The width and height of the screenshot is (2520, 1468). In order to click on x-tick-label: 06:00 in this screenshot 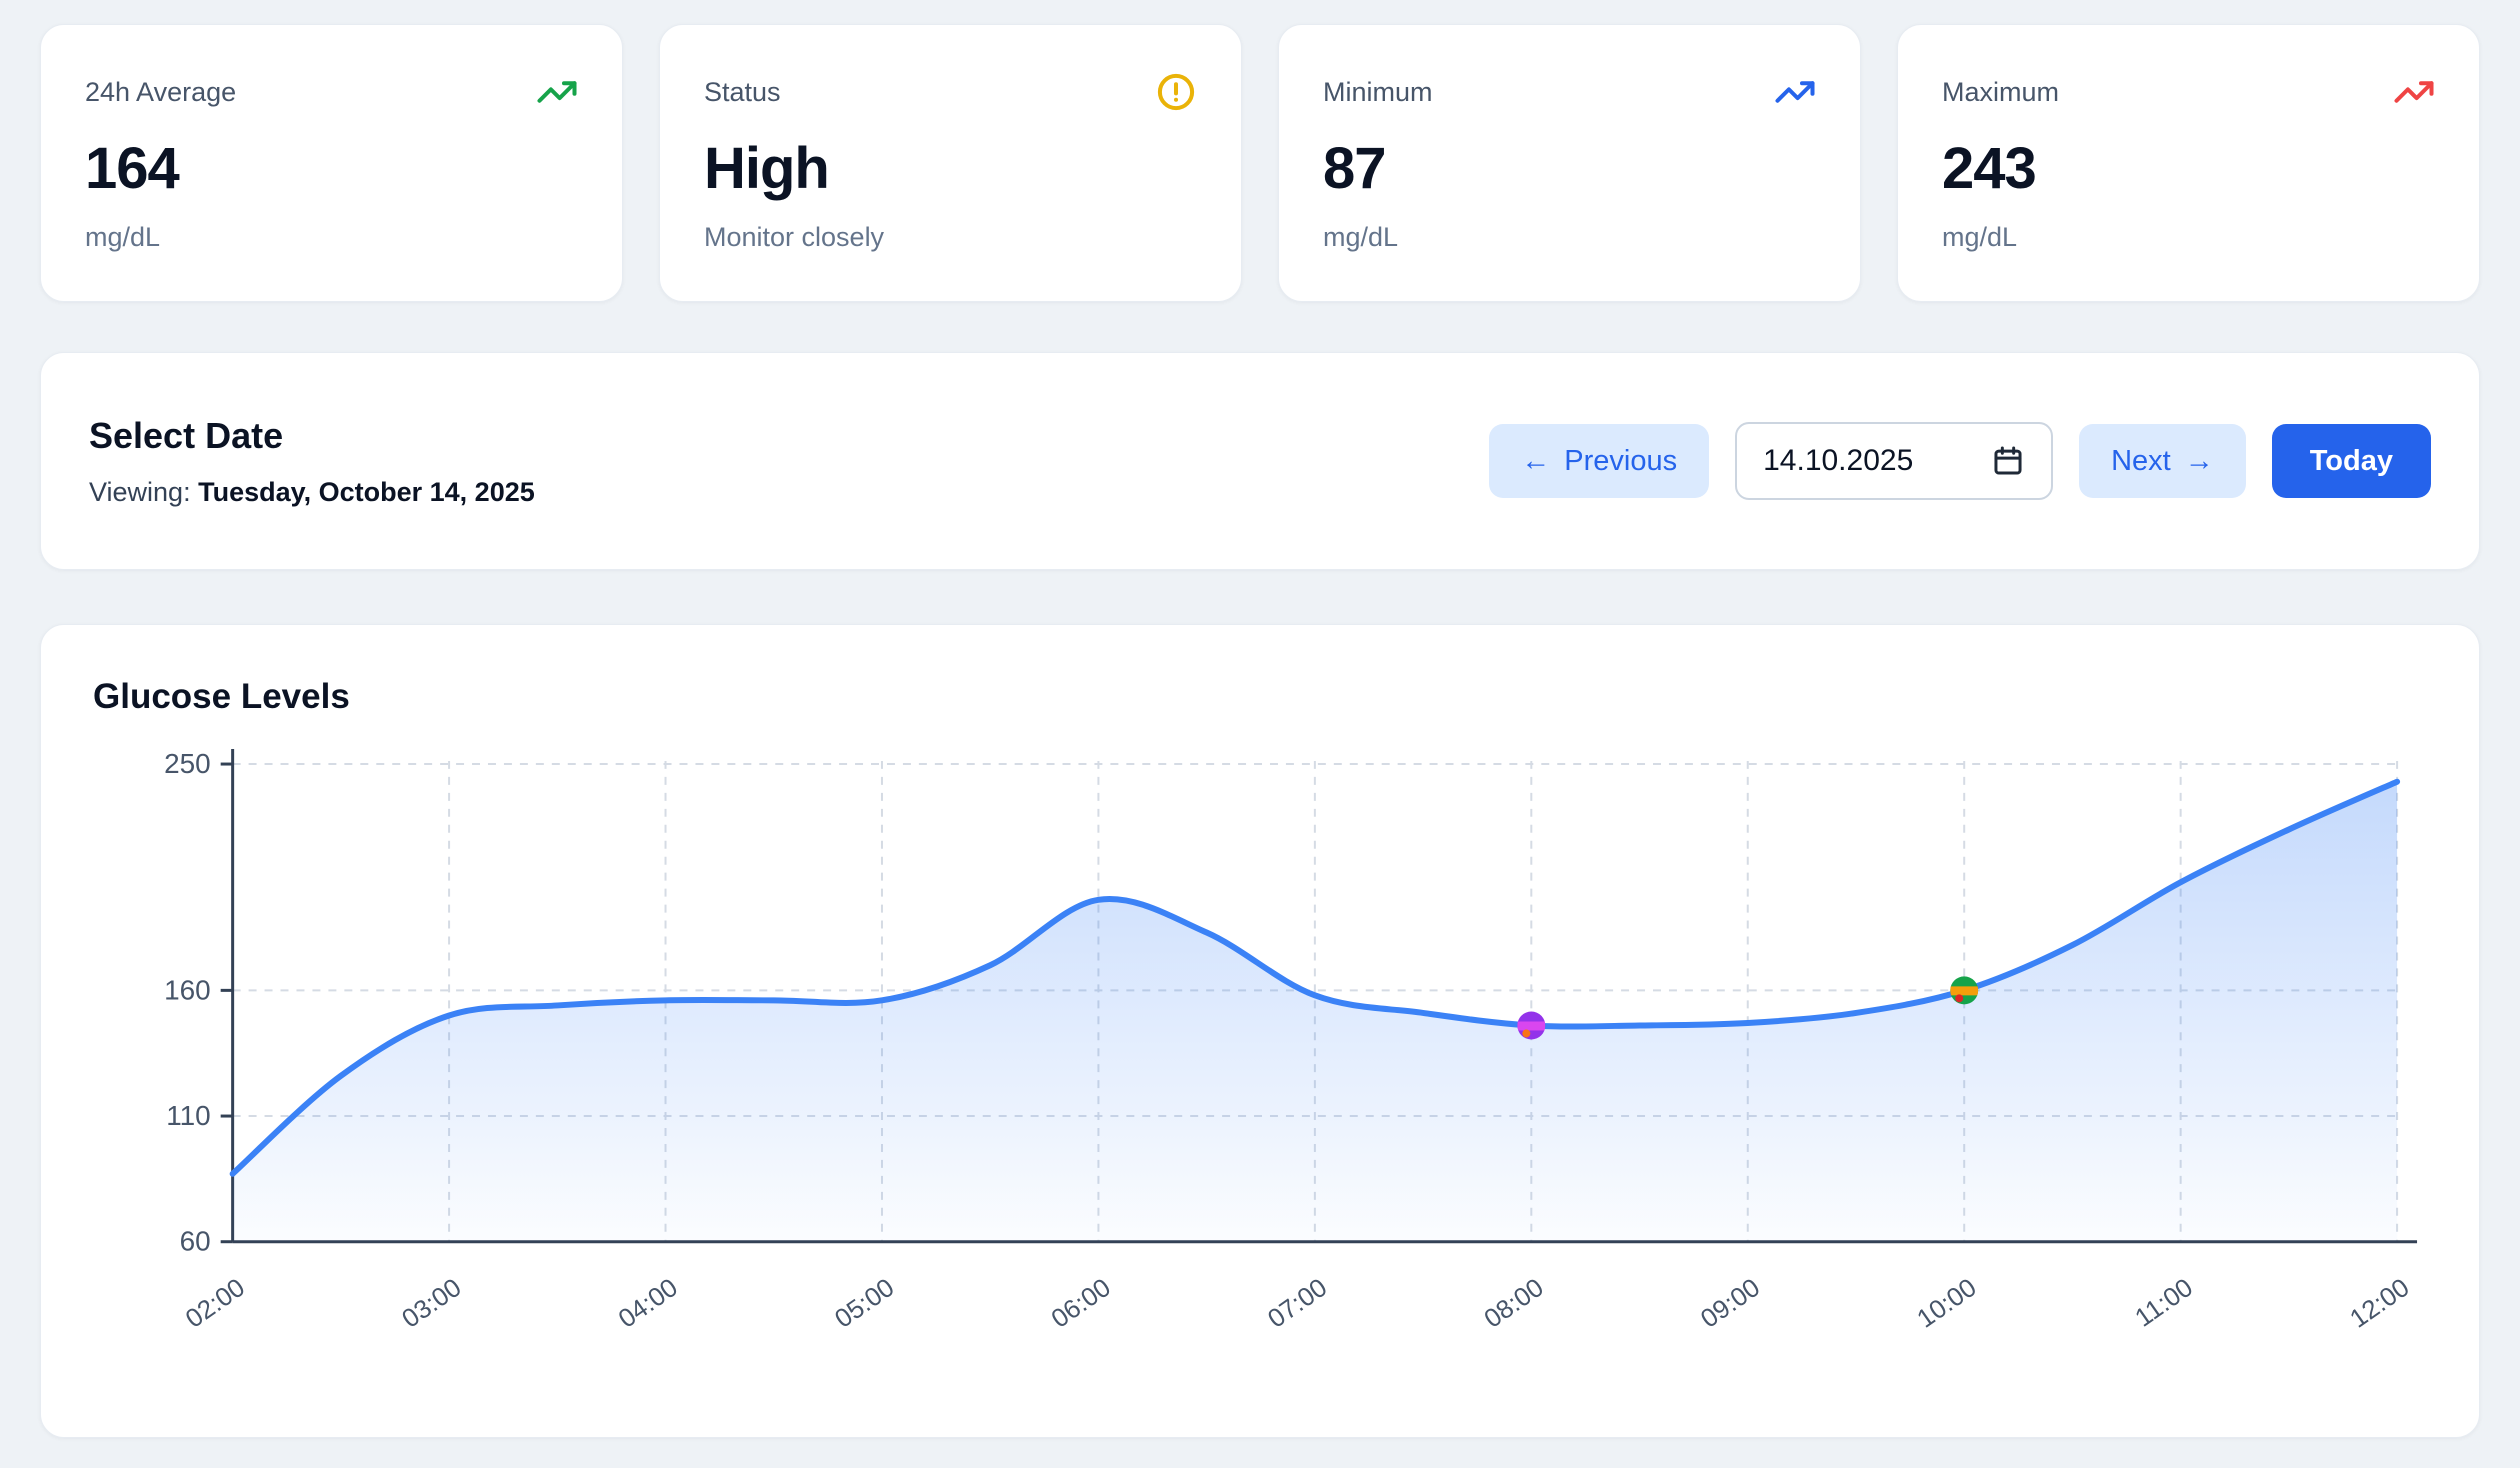, I will do `click(1081, 1304)`.